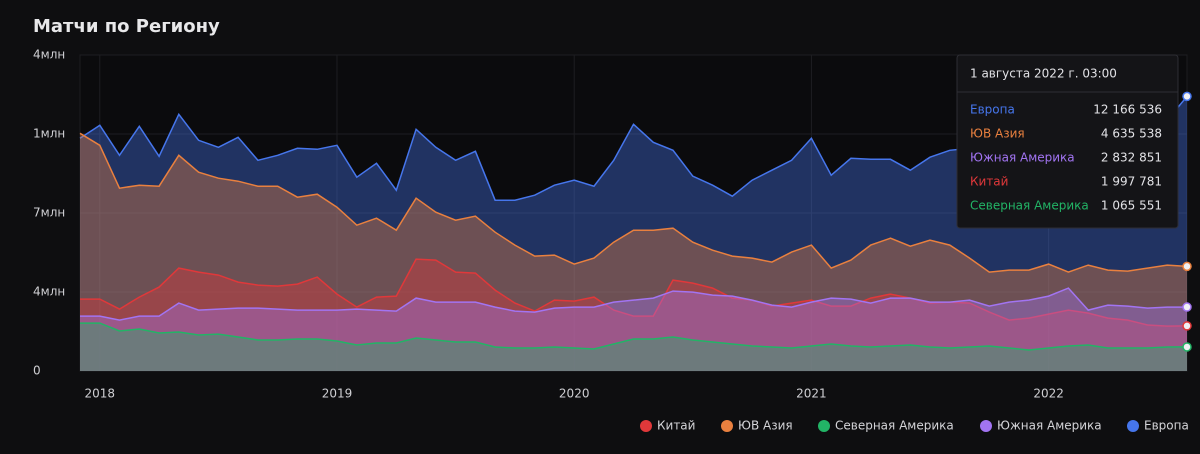 The width and height of the screenshot is (1200, 454). Describe the element at coordinates (989, 182) in the screenshot. I see `tooltip-name: Китай` at that location.